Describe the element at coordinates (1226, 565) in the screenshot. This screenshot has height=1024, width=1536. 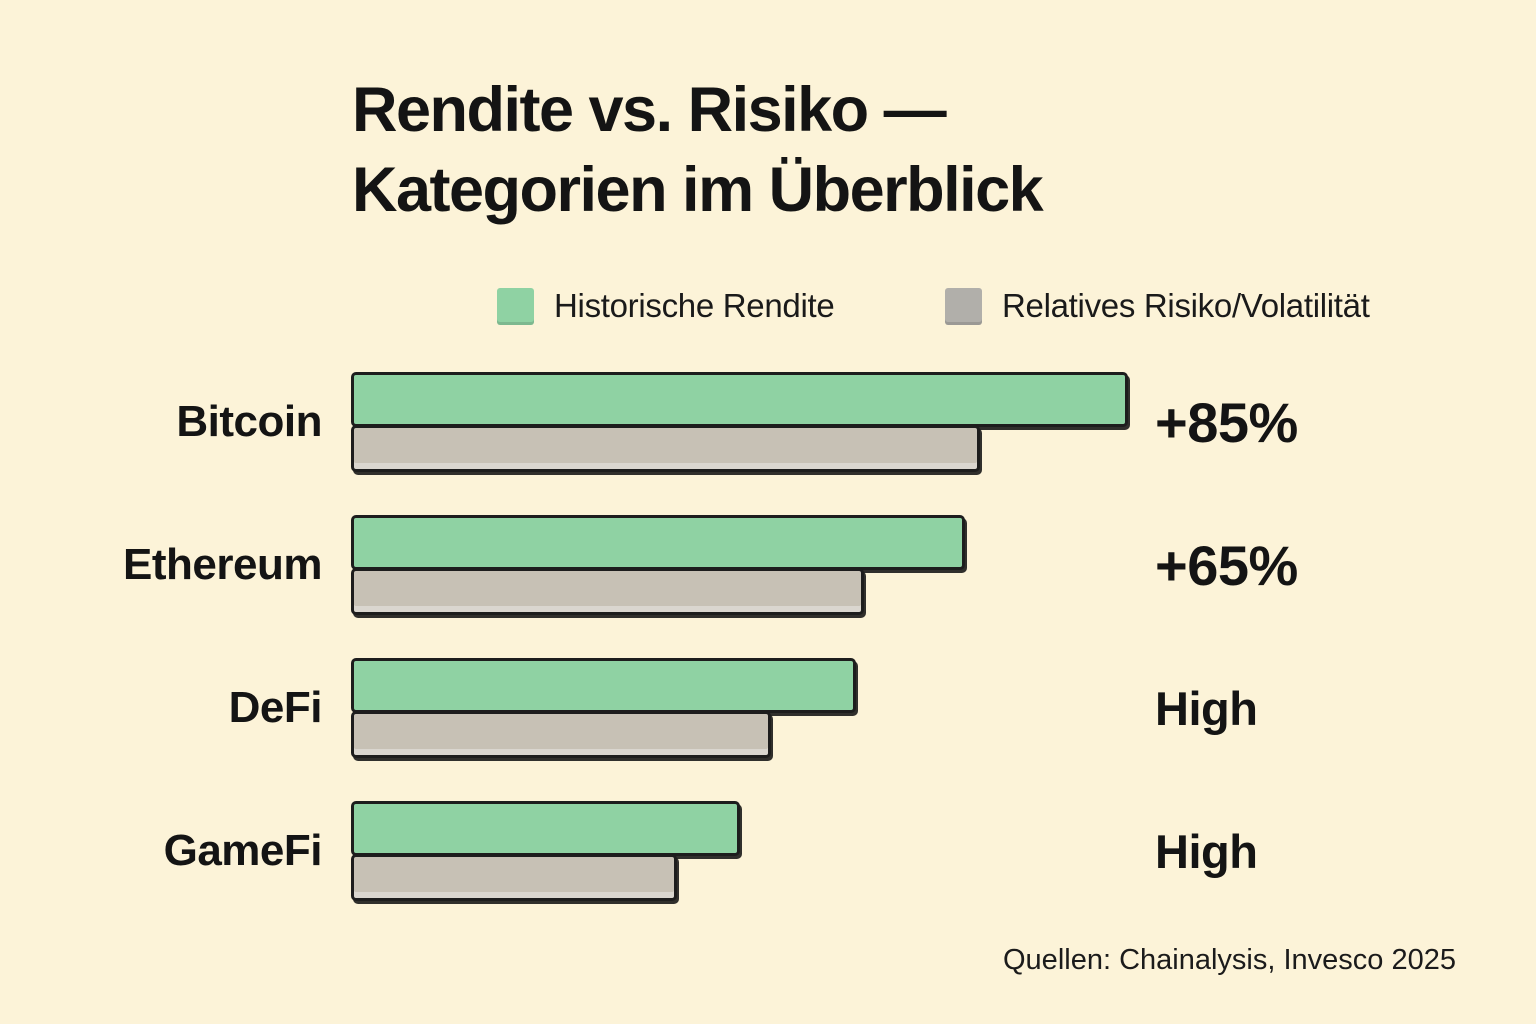
I see `value-label: +65%` at that location.